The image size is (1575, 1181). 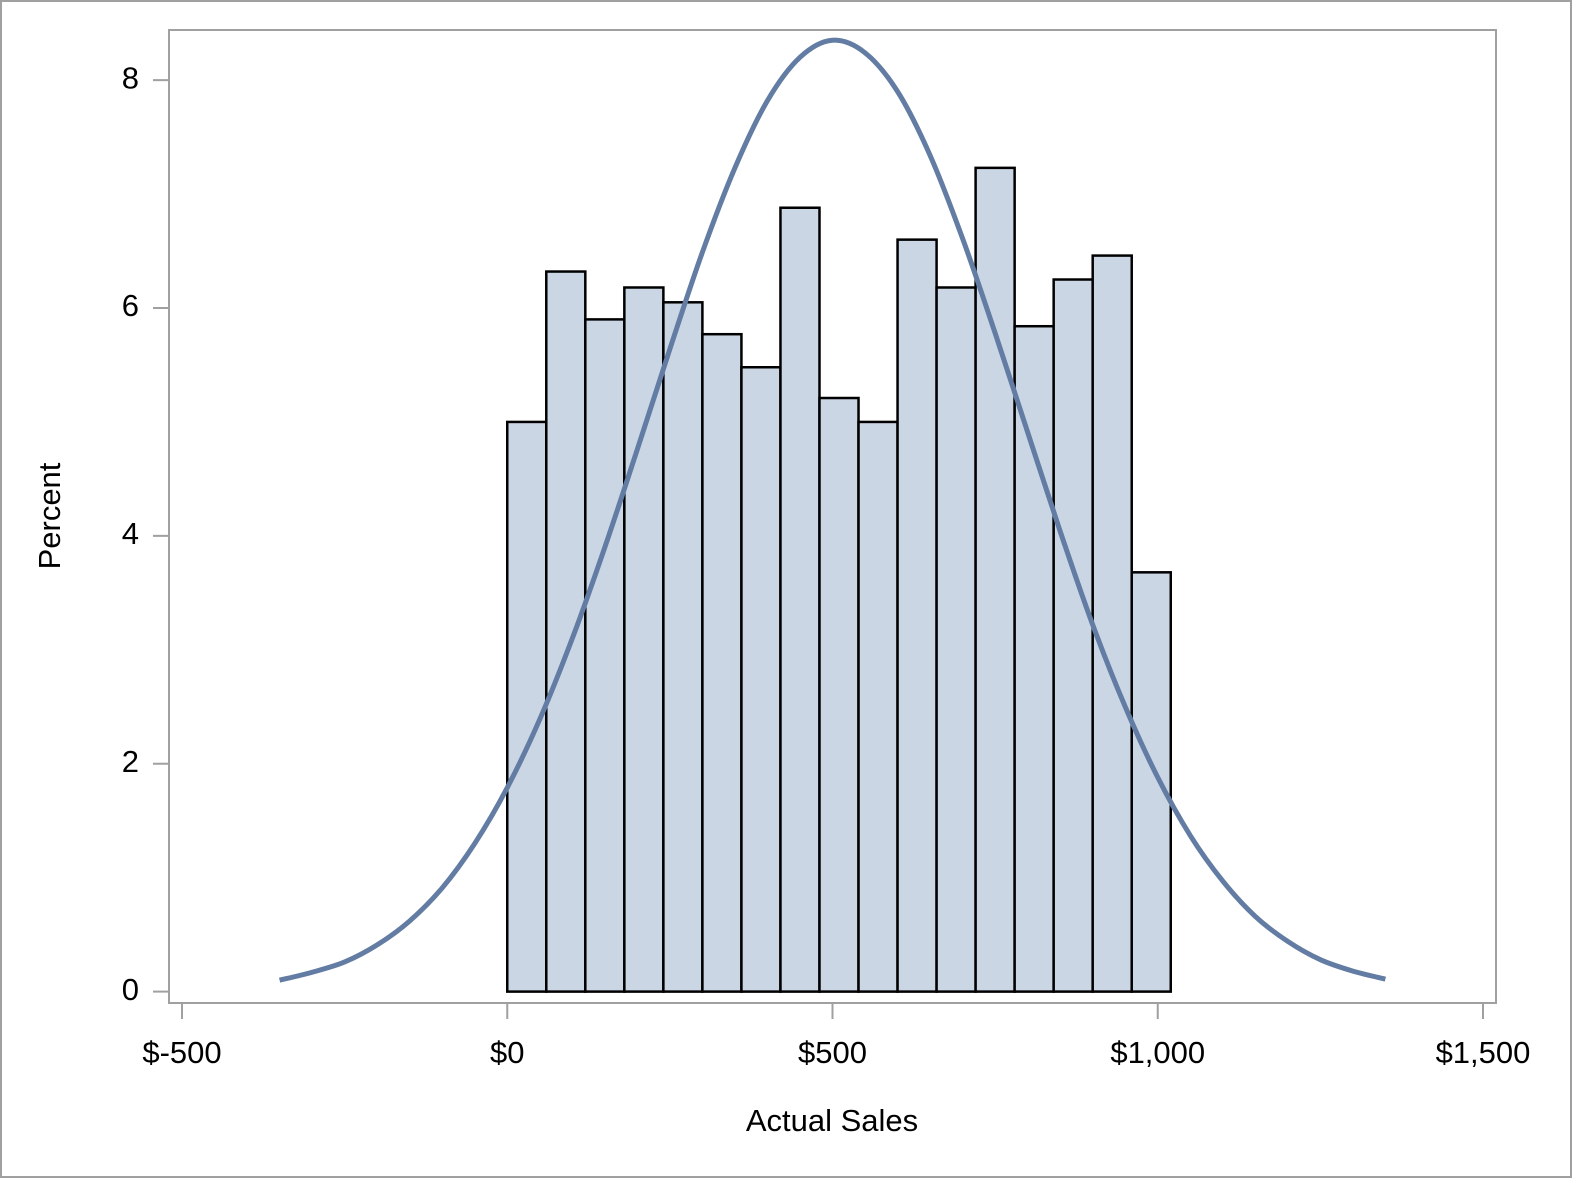 I want to click on x-tick-label: $500, so click(x=832, y=1052).